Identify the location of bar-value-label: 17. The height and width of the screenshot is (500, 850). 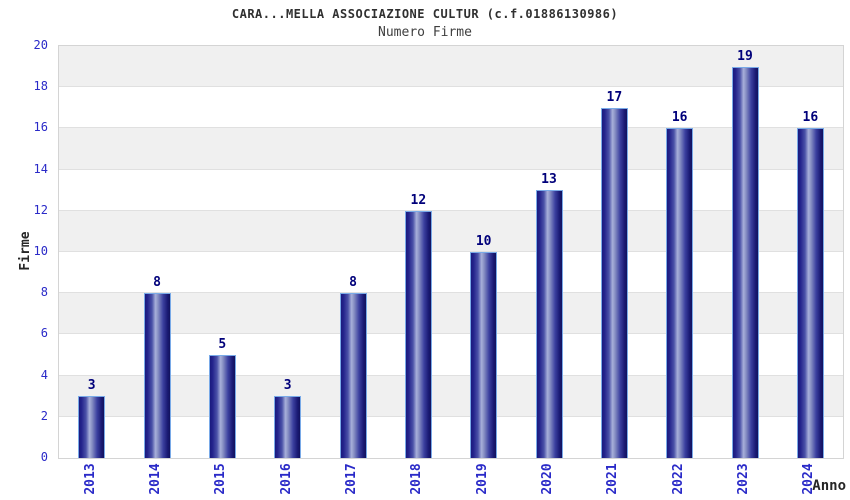
(614, 97).